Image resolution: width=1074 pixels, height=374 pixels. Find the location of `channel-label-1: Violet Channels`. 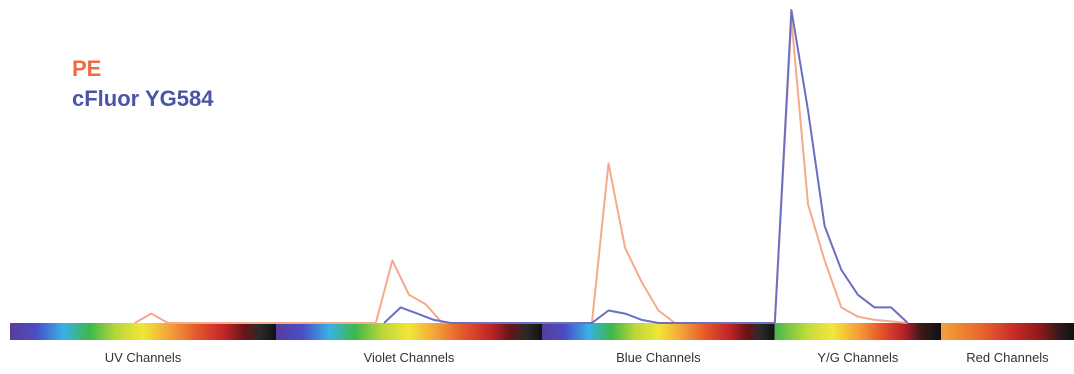

channel-label-1: Violet Channels is located at coordinates (409, 357).